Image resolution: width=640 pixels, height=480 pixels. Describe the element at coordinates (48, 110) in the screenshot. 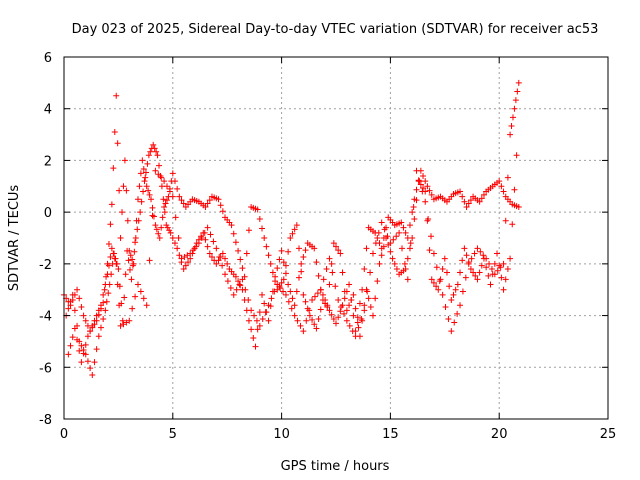

I see `y-tick-label: 4` at that location.